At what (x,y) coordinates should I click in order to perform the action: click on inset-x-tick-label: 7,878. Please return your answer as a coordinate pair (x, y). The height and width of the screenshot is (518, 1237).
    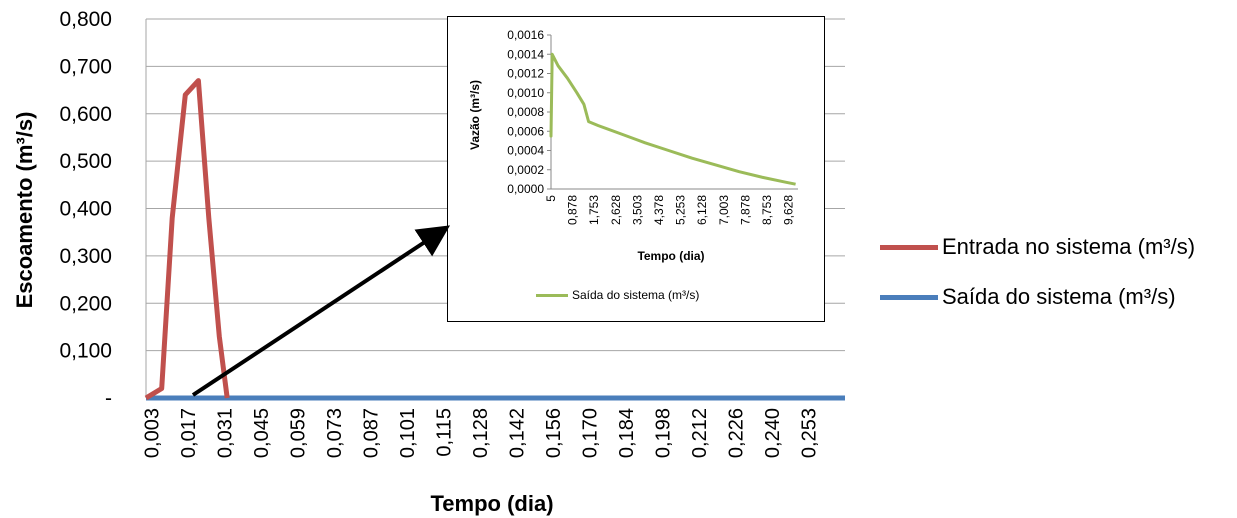
    Looking at the image, I should click on (745, 210).